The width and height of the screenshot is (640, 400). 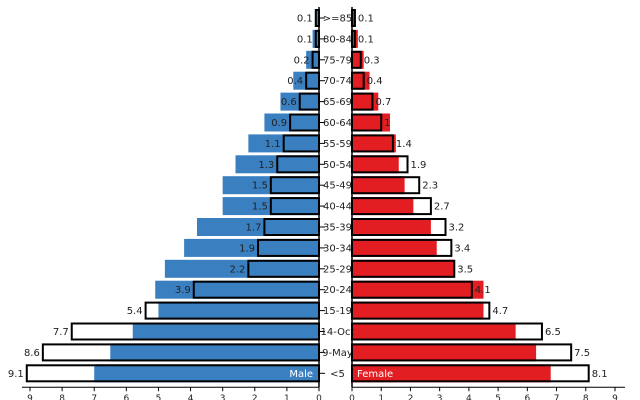 What do you see at coordinates (498, 397) in the screenshot?
I see `female-x-tick-label: 5` at bounding box center [498, 397].